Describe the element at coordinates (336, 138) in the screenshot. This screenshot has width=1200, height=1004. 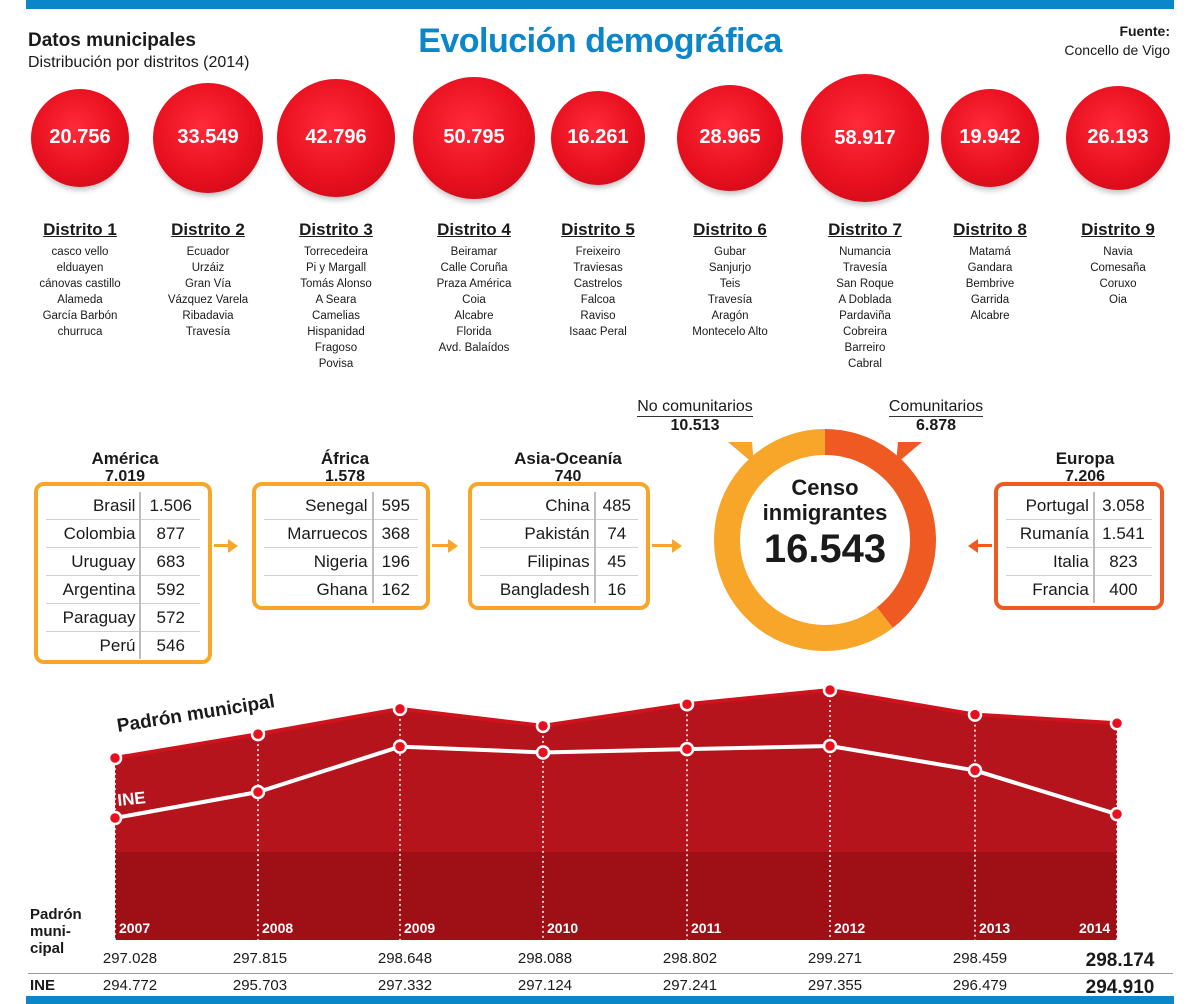
I see `district-bubble: 42.796` at that location.